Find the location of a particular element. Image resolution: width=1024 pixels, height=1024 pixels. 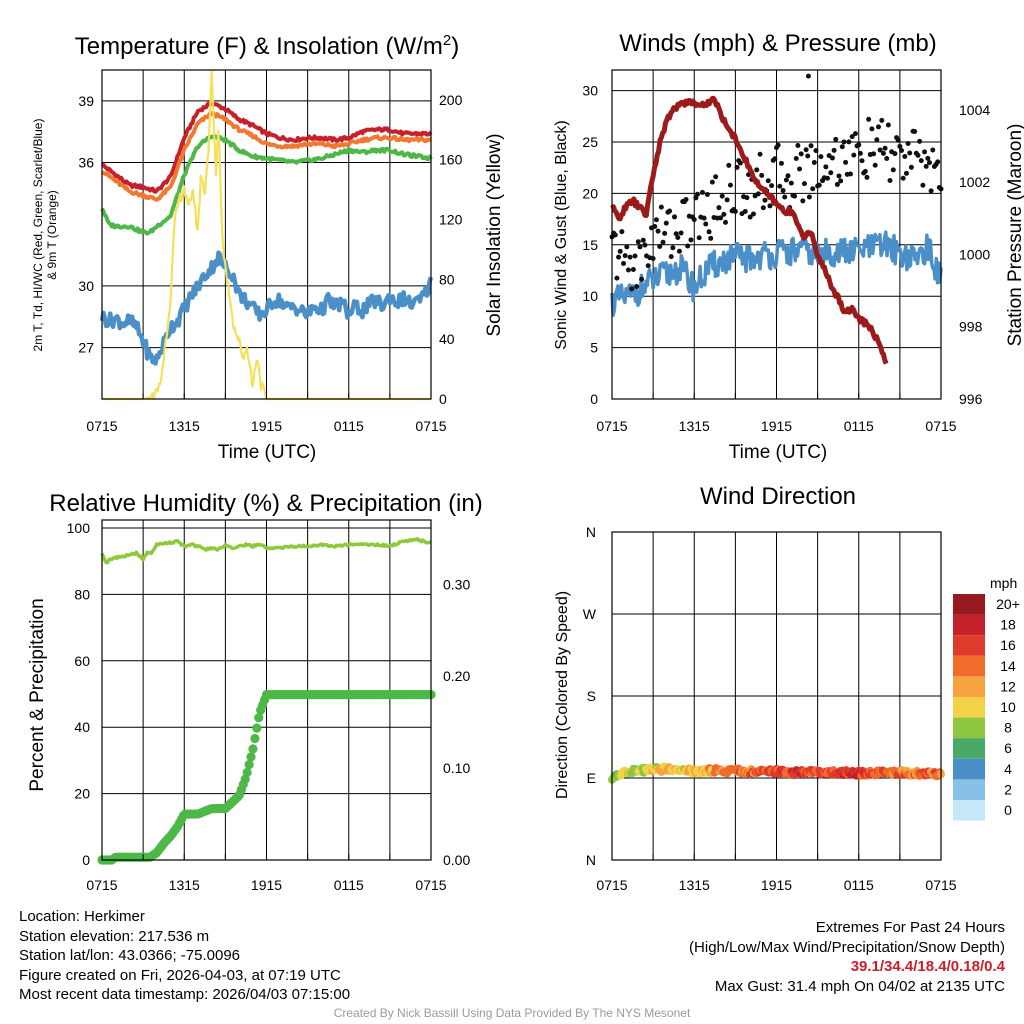

direction-panel-colorbar-label: 0 is located at coordinates (1008, 810).